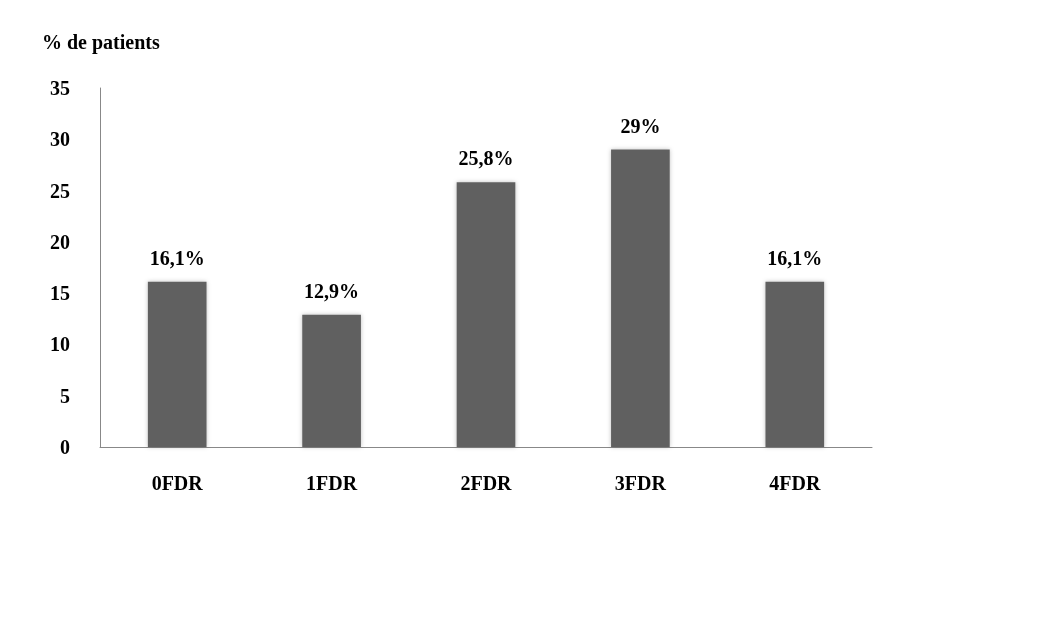 This screenshot has width=1044, height=619. What do you see at coordinates (640, 125) in the screenshot?
I see `data-label: 29%` at bounding box center [640, 125].